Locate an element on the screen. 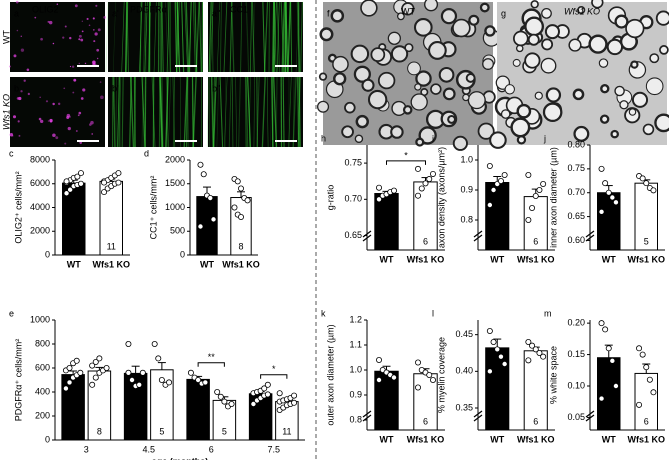 This screenshot has height=460, width=669. y-tick-label: 0.35 is located at coordinates (464, 407).